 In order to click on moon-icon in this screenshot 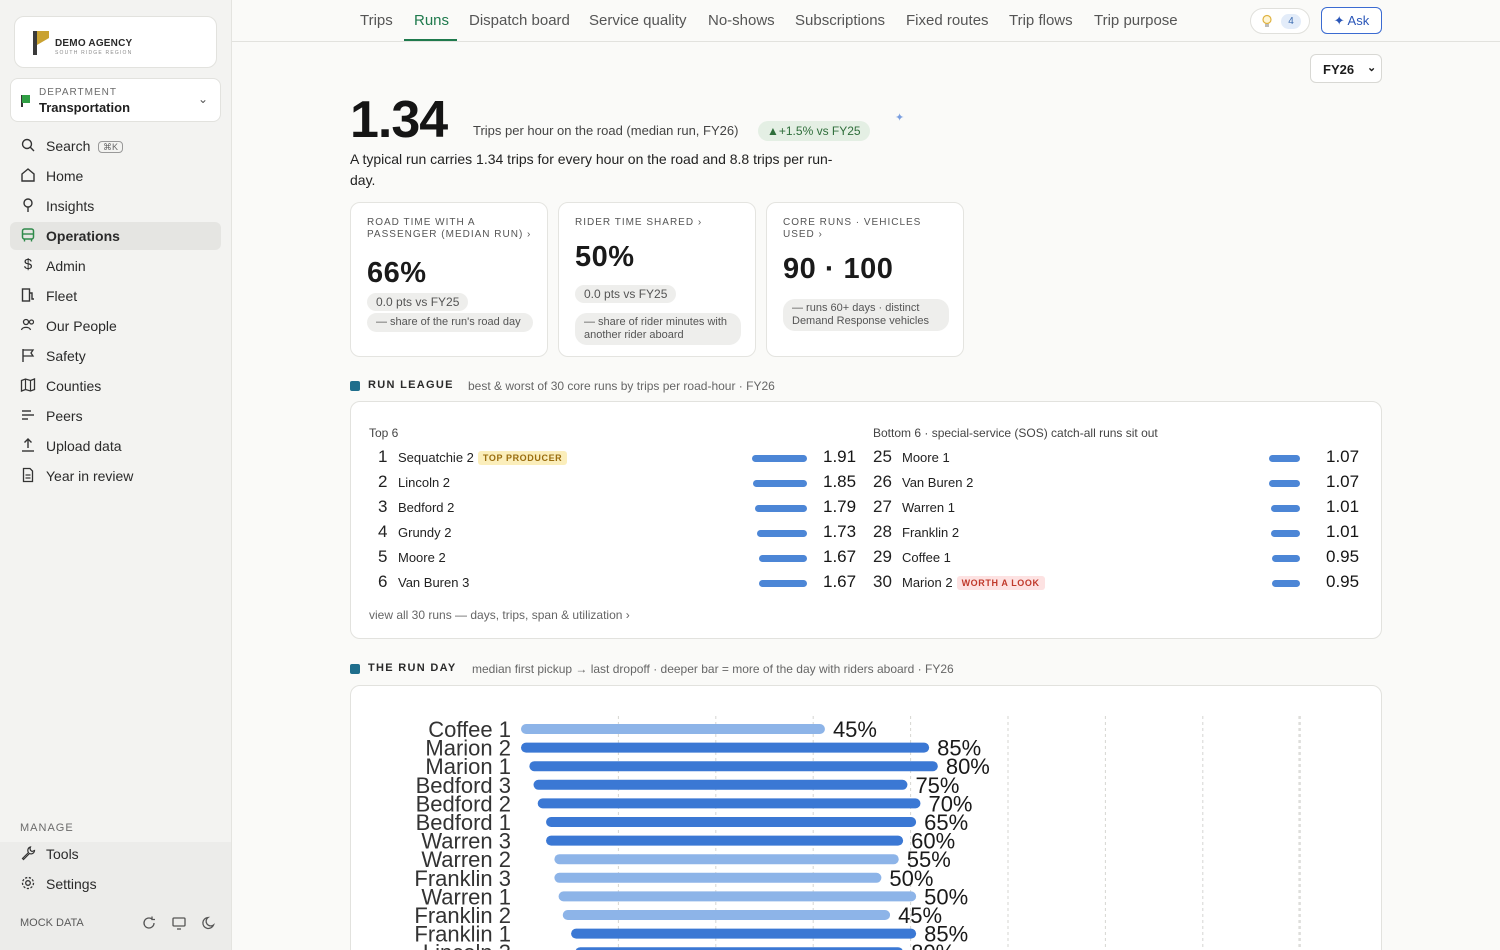, I will do `click(209, 923)`.